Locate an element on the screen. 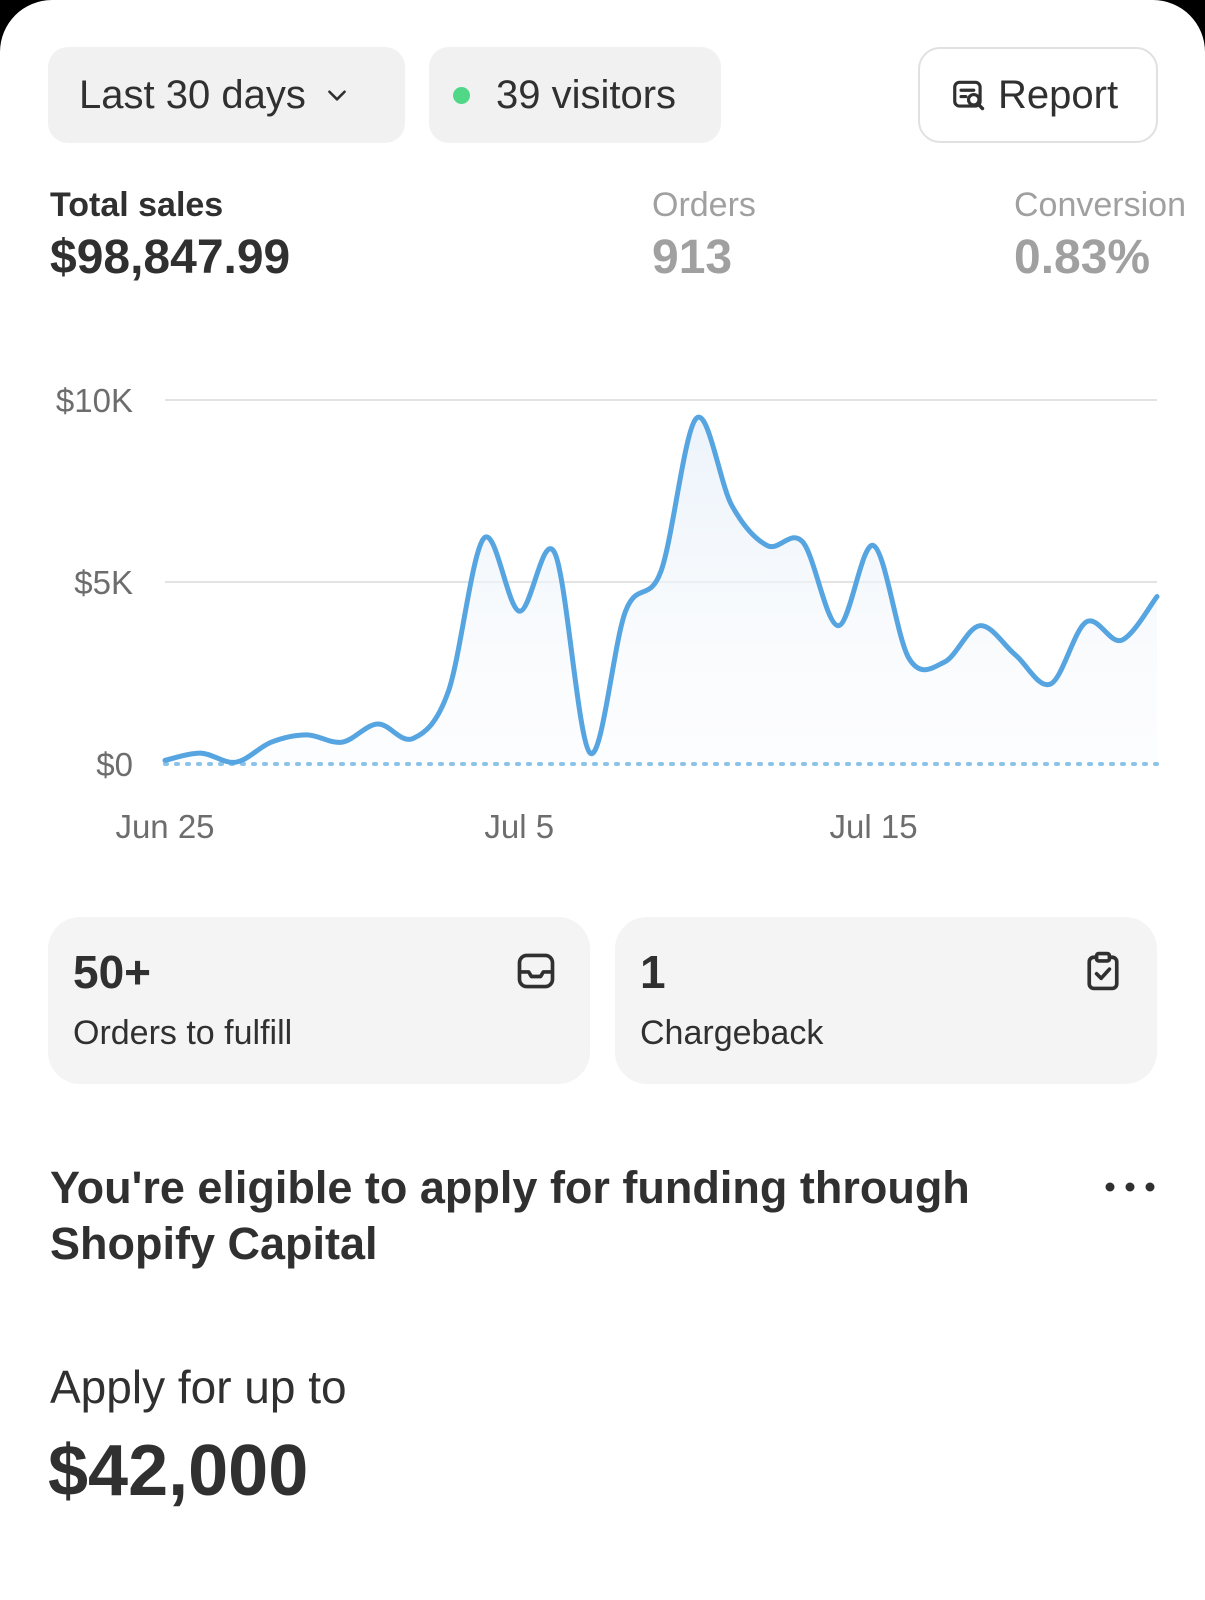  y-tick-label: $10K is located at coordinates (94, 400).